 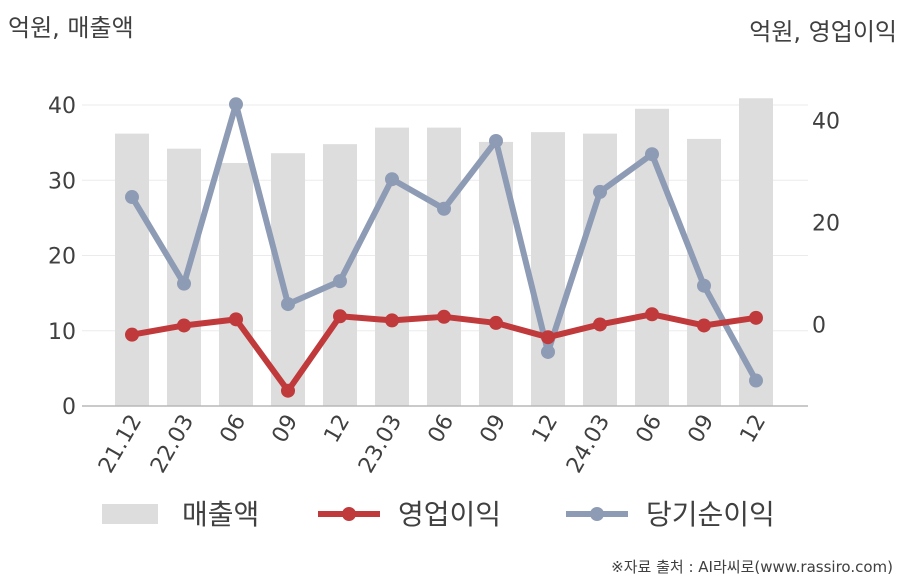 What do you see at coordinates (597, 514) in the screenshot?
I see `legend-marker-당기순이익` at bounding box center [597, 514].